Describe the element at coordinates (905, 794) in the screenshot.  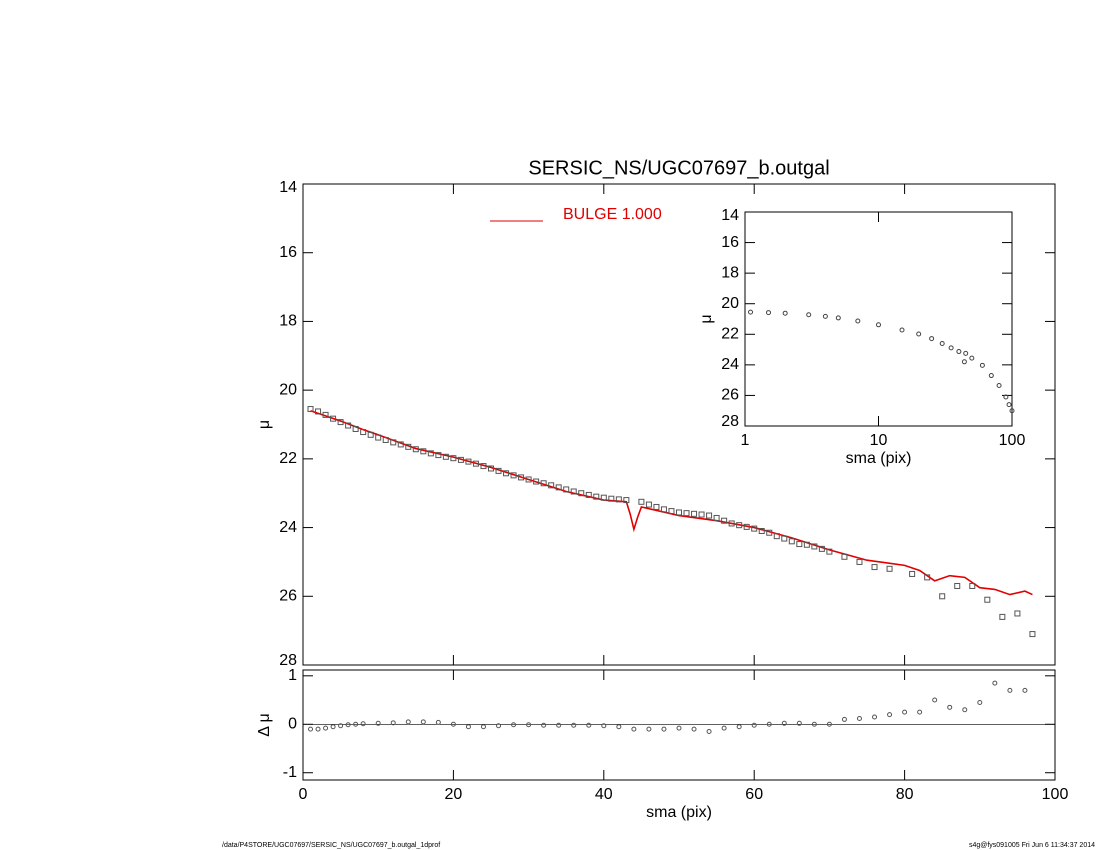
I see `x-tick-label: 80` at that location.